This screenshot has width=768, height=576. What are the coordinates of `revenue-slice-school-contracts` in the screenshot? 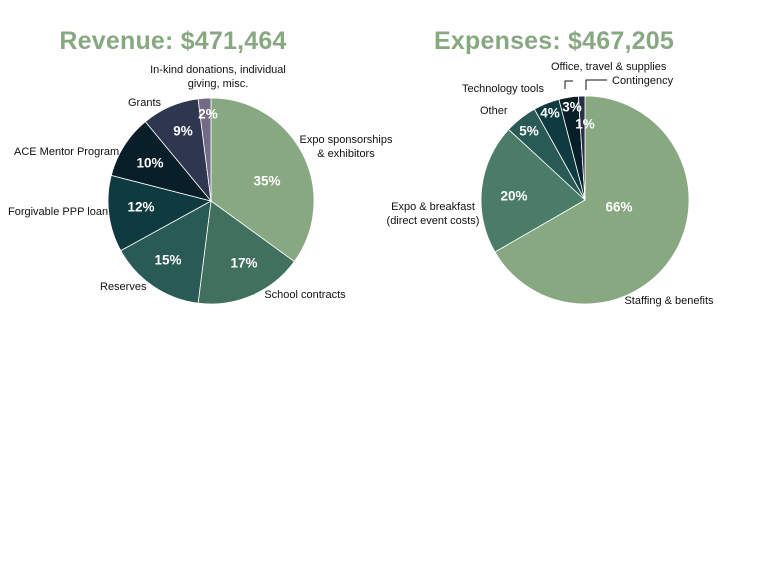 It's located at (246, 252).